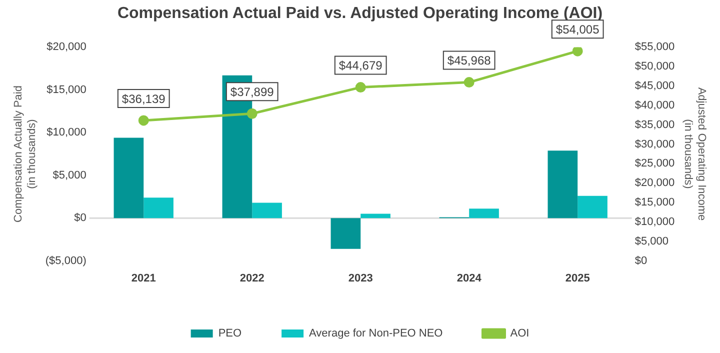  What do you see at coordinates (69, 175) in the screenshot?
I see `y-tick-label: $5,000` at bounding box center [69, 175].